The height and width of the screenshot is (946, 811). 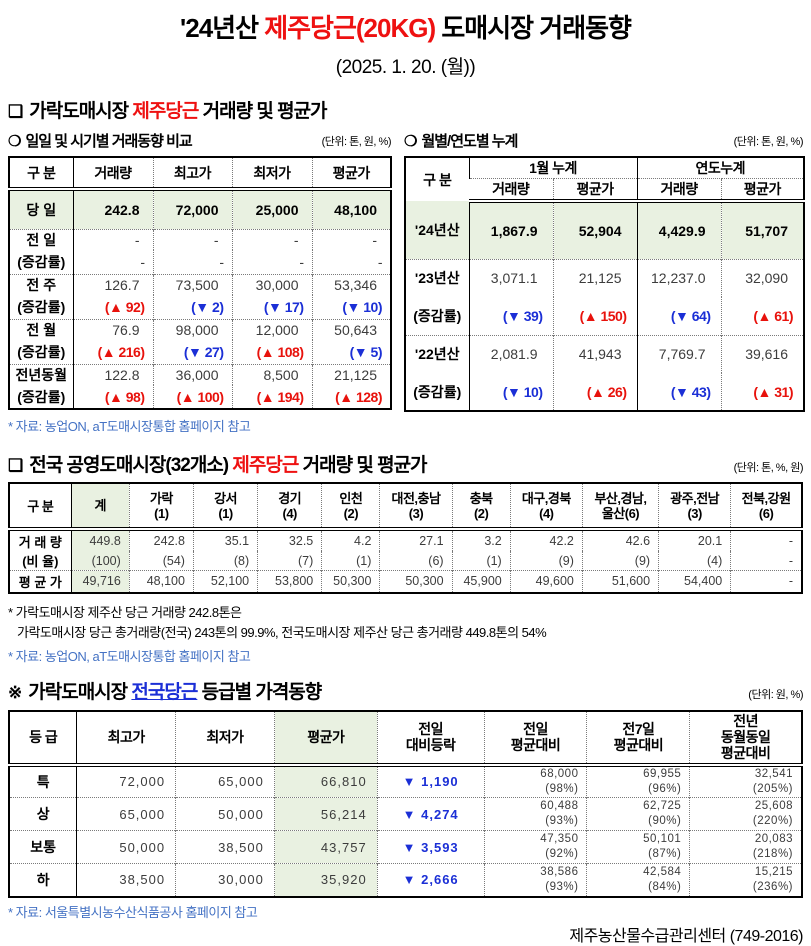 What do you see at coordinates (80, 692) in the screenshot?
I see `section3-title-part1: 가락도매시장` at bounding box center [80, 692].